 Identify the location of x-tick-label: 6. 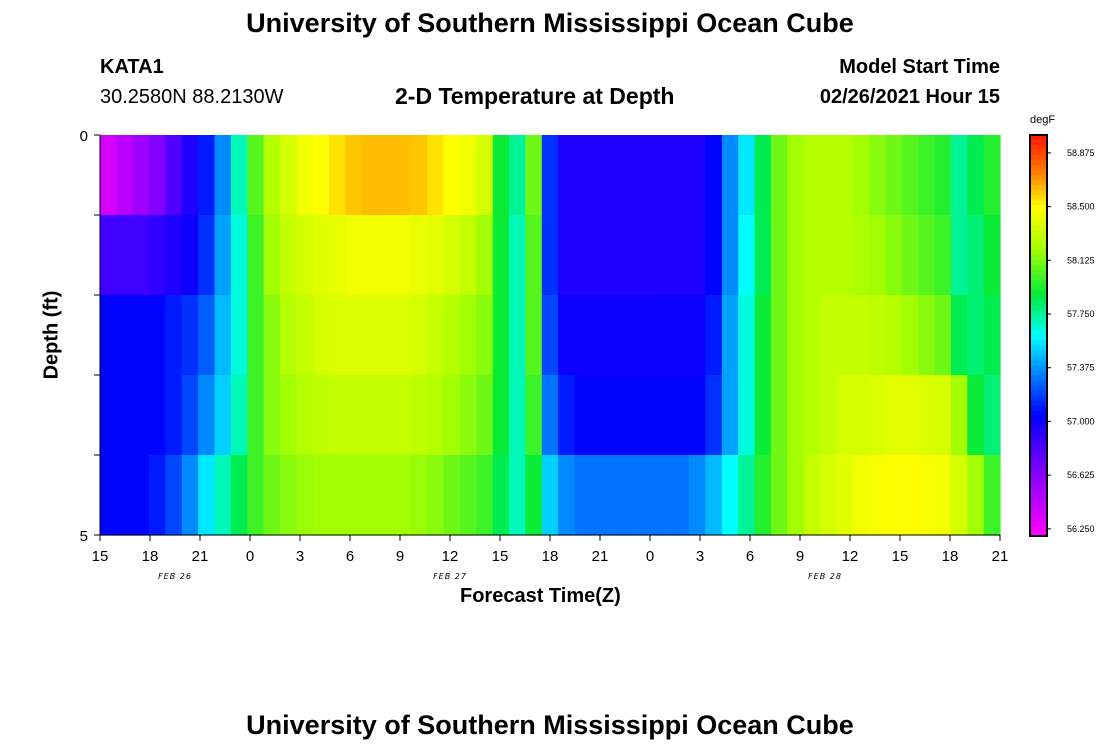
(350, 556).